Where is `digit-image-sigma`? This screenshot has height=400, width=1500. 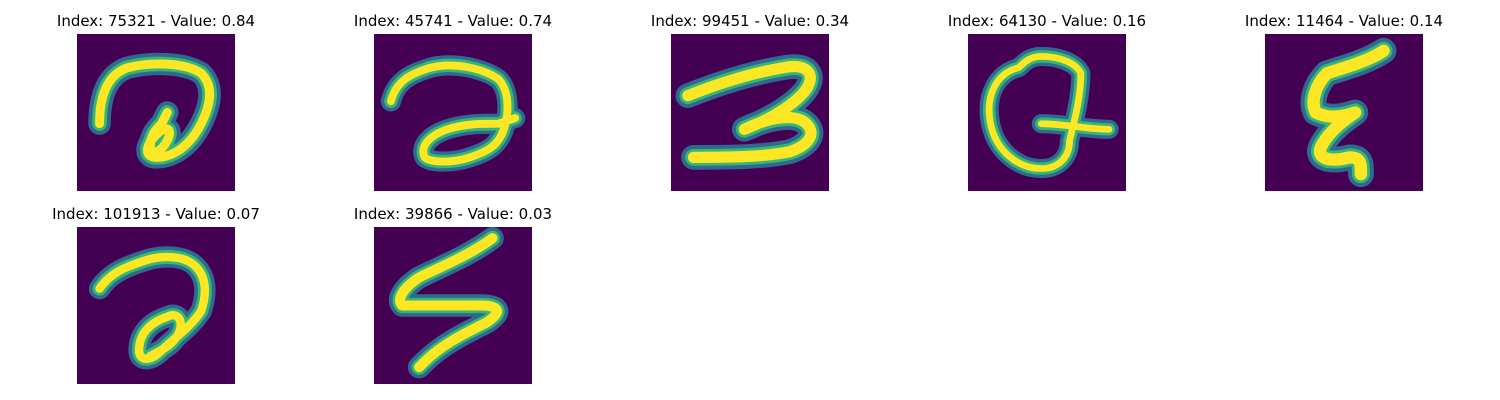
digit-image-sigma is located at coordinates (1344, 112).